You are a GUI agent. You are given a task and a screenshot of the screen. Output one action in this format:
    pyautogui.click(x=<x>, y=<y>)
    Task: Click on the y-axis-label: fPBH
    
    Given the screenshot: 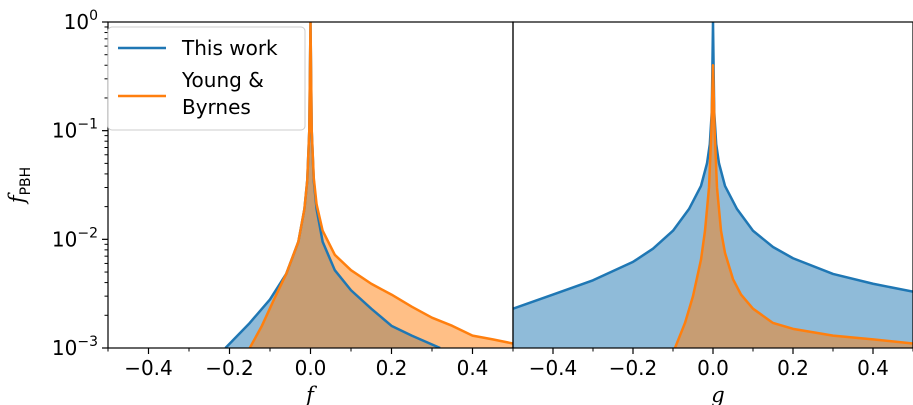 What is the action you would take?
    pyautogui.click(x=19, y=186)
    